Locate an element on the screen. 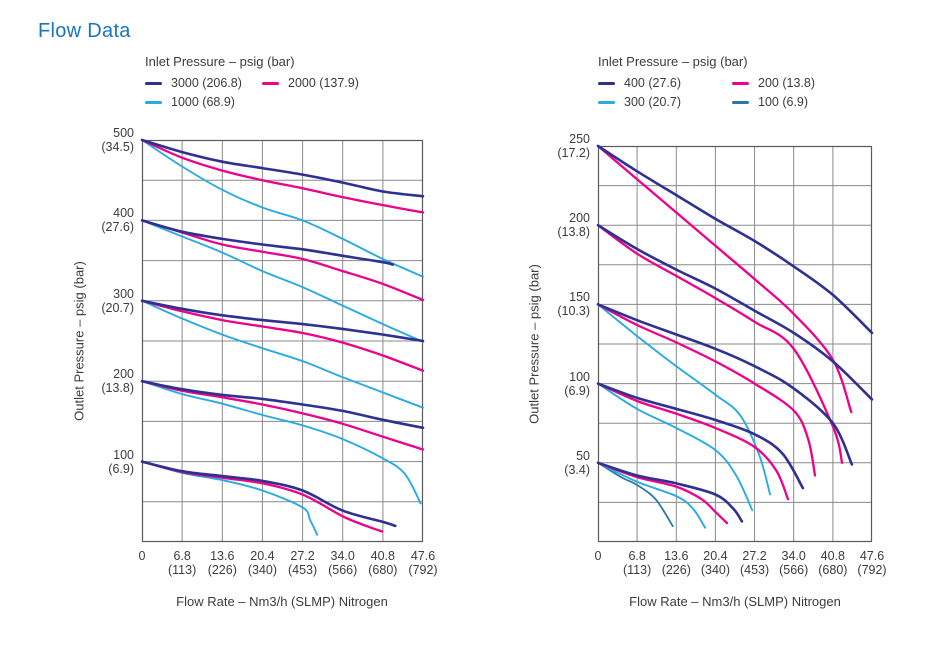 Image resolution: width=948 pixels, height=653 pixels. curve-outlet250-inlet200 is located at coordinates (724, 279).